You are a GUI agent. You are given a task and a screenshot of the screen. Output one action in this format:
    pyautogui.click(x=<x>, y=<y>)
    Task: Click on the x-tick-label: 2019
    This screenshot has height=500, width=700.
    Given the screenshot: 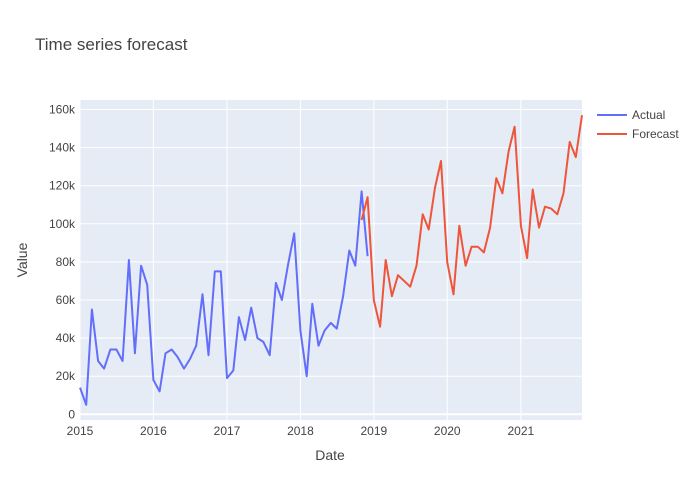 What is the action you would take?
    pyautogui.click(x=373, y=431)
    